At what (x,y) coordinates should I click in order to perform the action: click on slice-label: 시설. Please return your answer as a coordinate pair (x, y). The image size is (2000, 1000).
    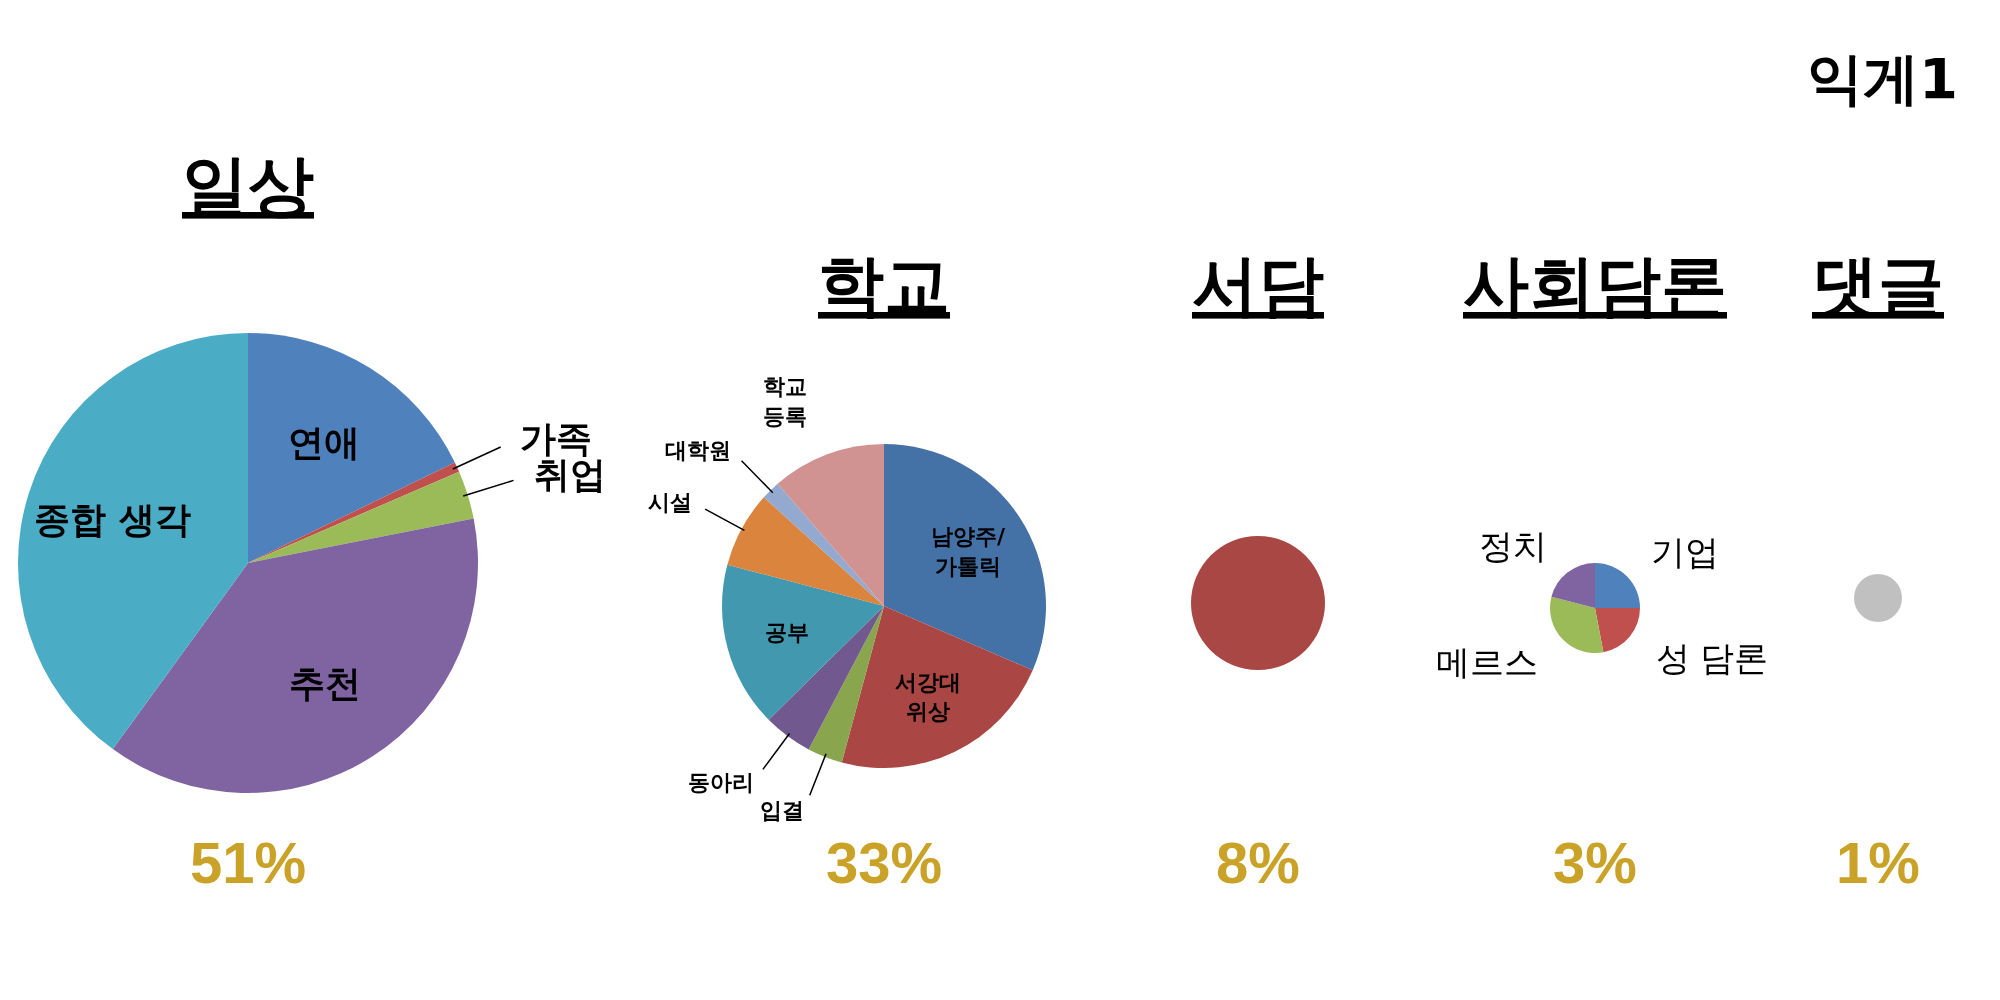
    Looking at the image, I should click on (669, 502).